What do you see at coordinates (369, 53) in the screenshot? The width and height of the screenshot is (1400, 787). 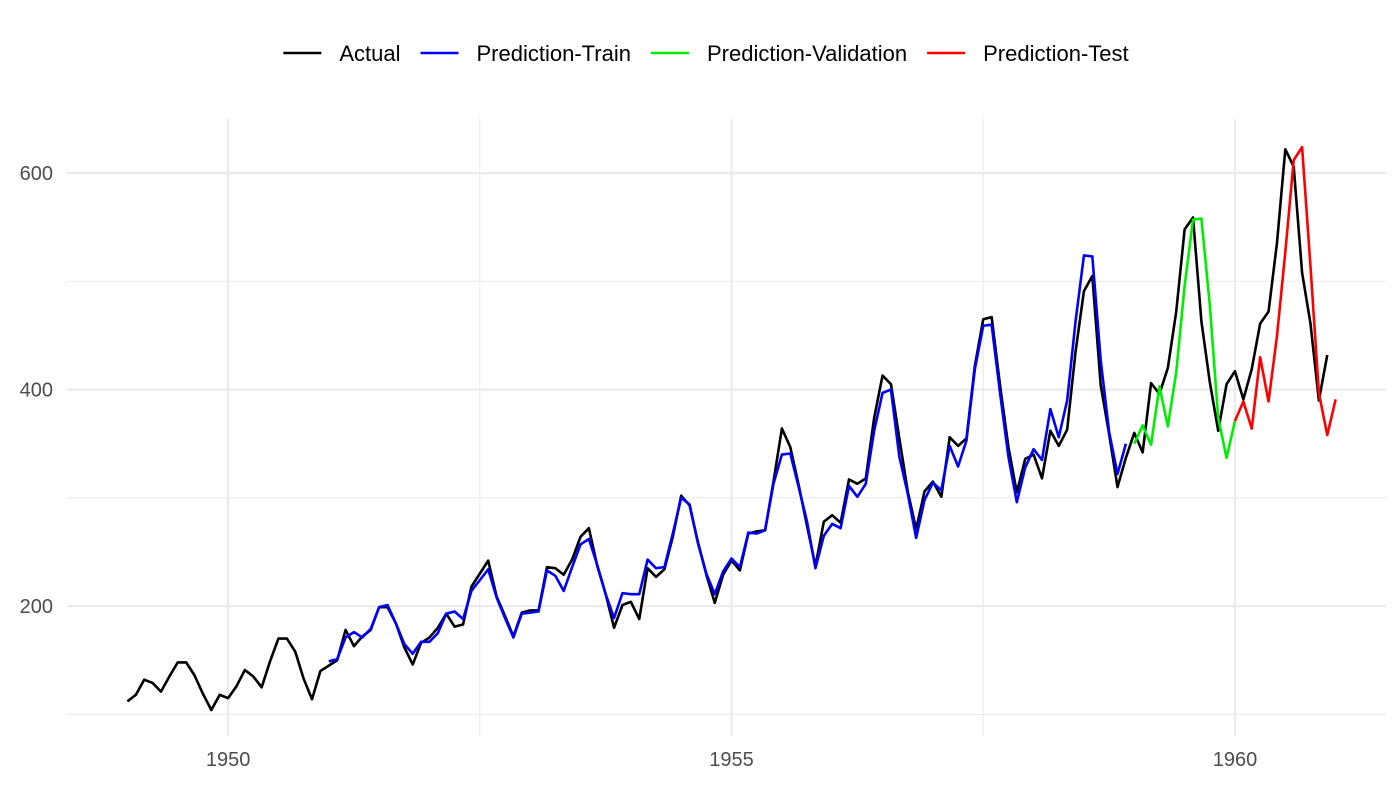 I see `legend-label-actual: Actual` at bounding box center [369, 53].